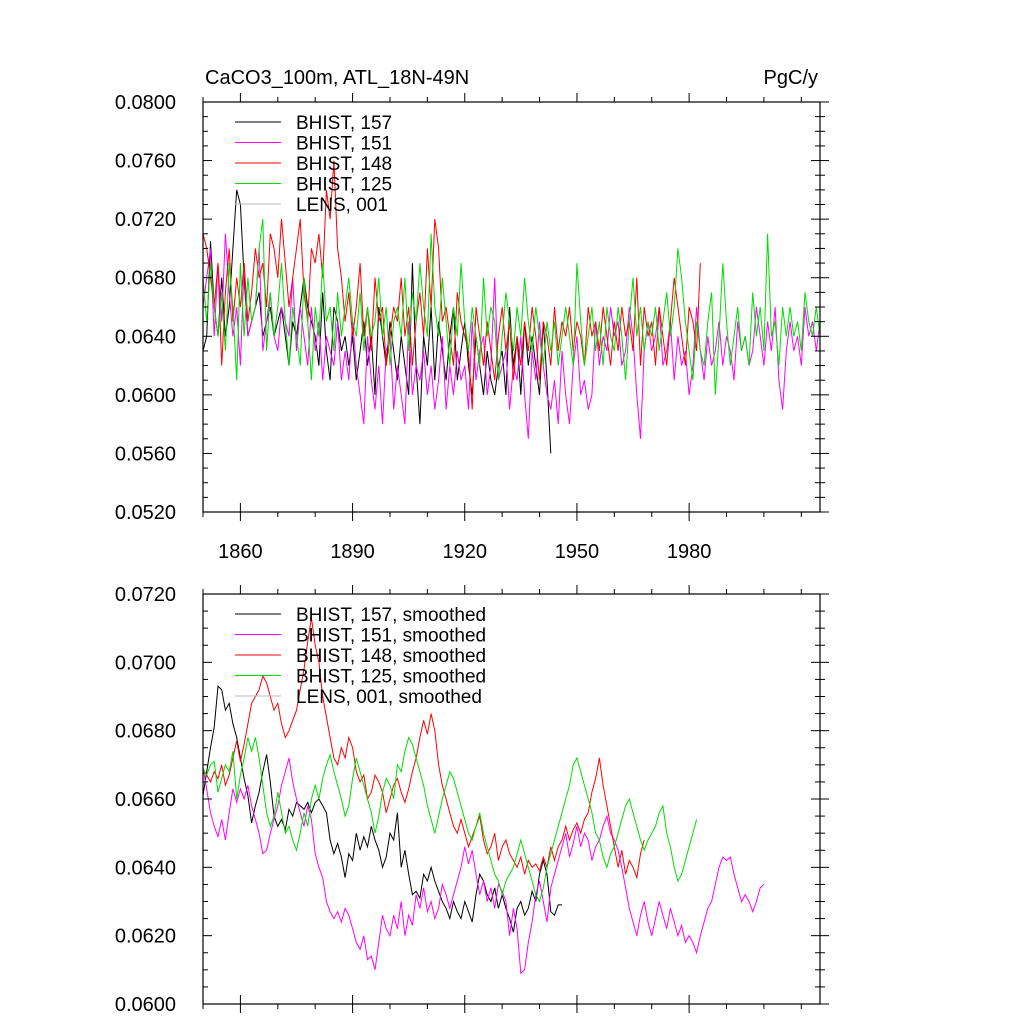 The width and height of the screenshot is (1024, 1024). What do you see at coordinates (689, 552) in the screenshot?
I see `x-tick-label: 1980` at bounding box center [689, 552].